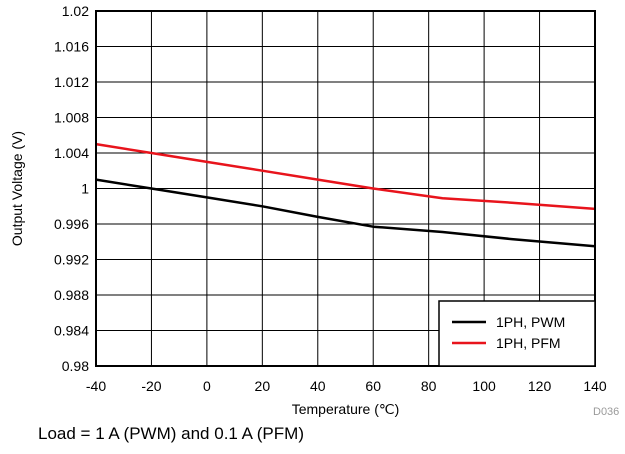  Describe the element at coordinates (373, 386) in the screenshot. I see `x-tick-label: 60` at that location.